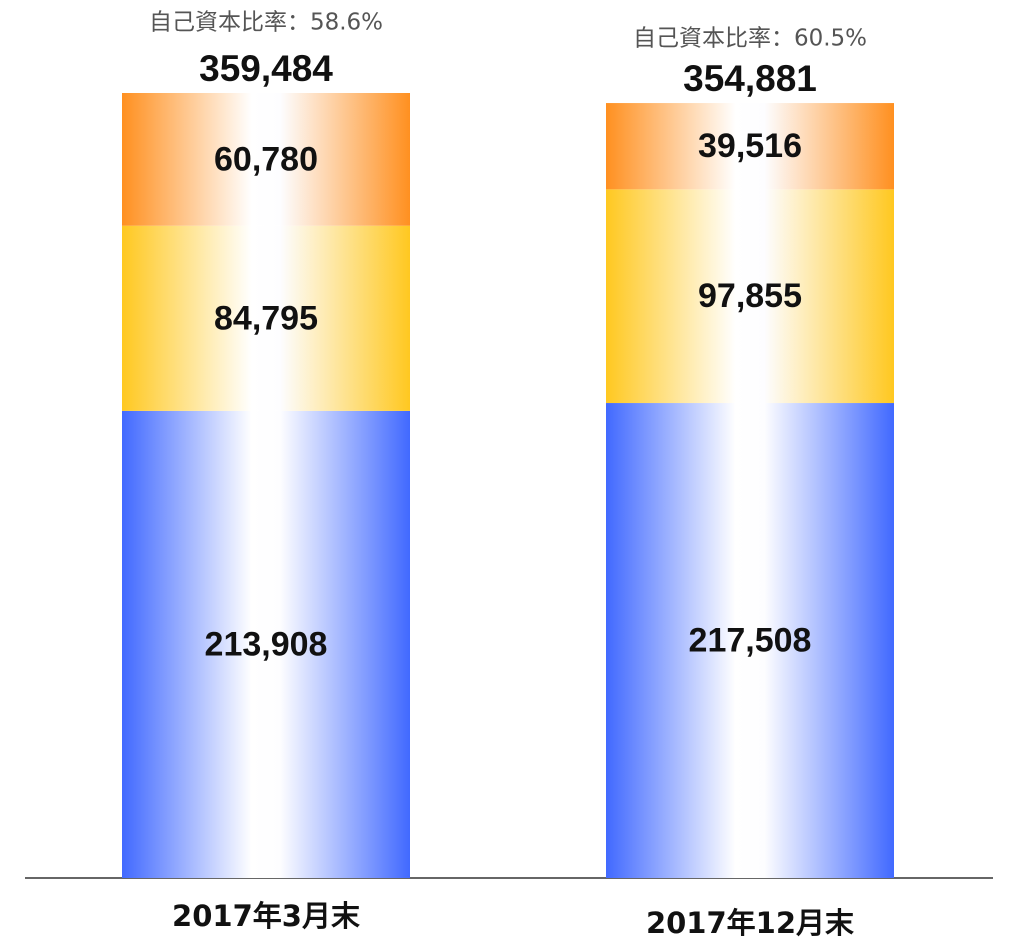  I want to click on value-label: 213,908, so click(266, 644).